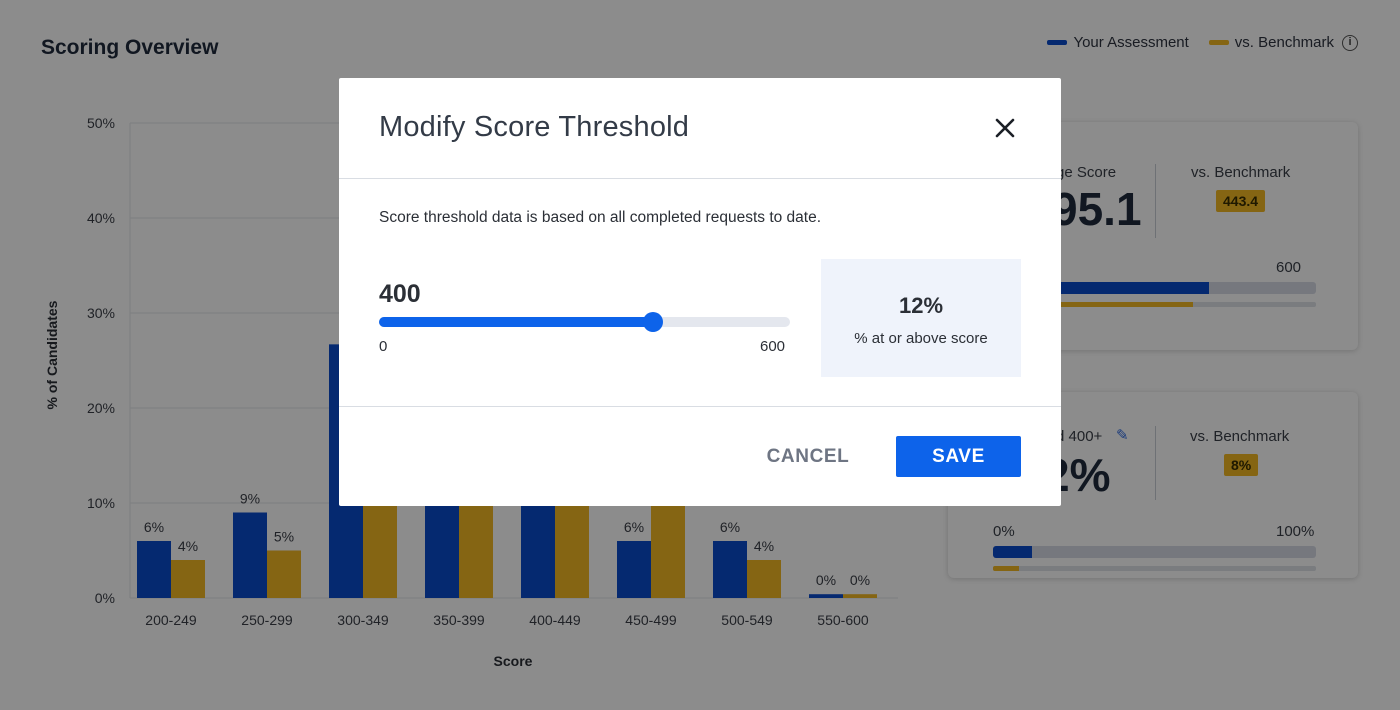 This screenshot has width=1400, height=710. I want to click on bar-value-label: 9%, so click(250, 499).